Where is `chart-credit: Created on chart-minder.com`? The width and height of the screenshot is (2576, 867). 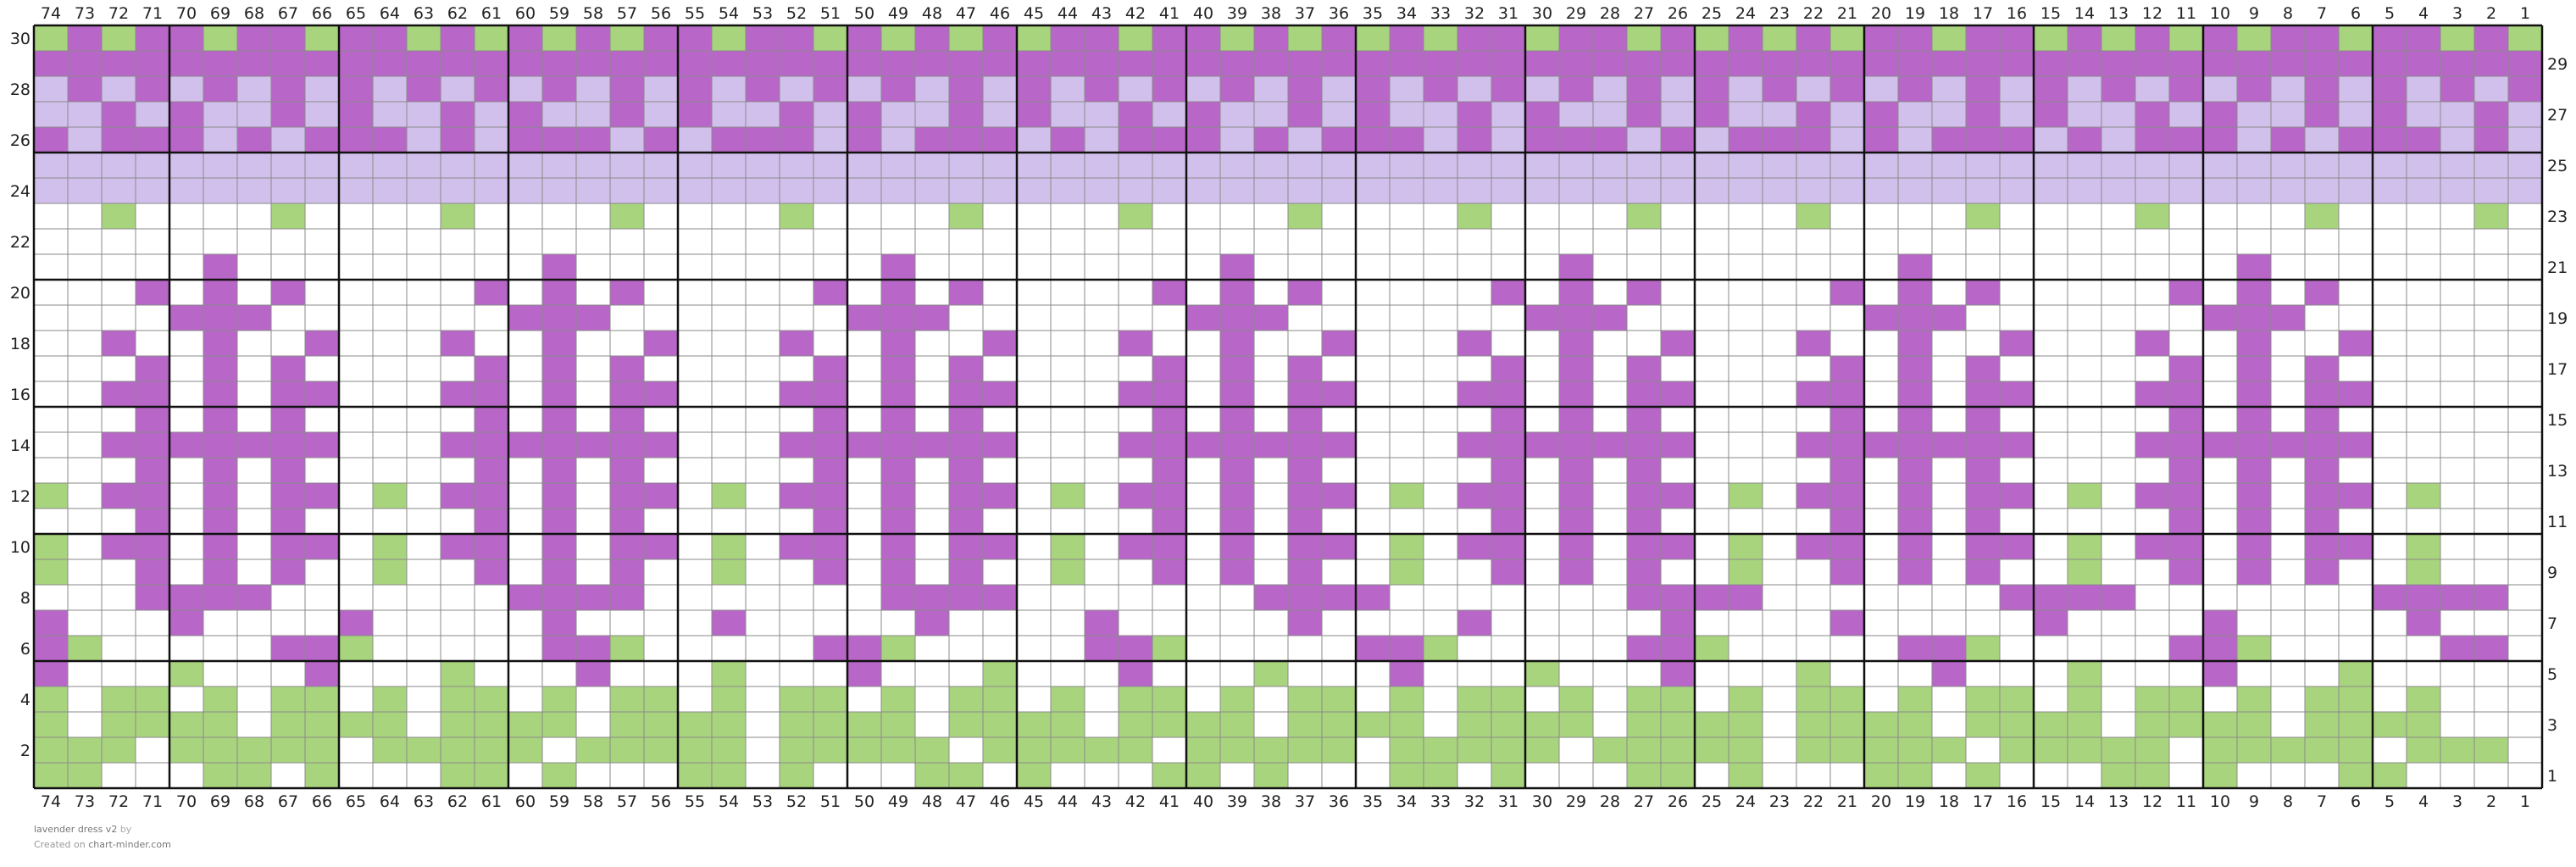 chart-credit: Created on chart-minder.com is located at coordinates (102, 845).